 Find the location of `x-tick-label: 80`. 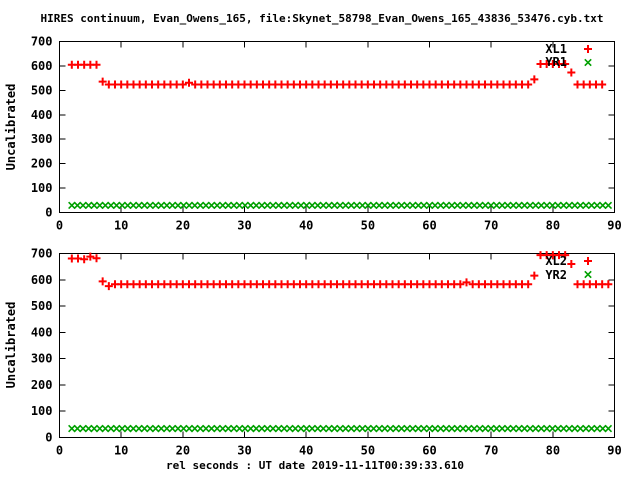

x-tick-label: 80 is located at coordinates (553, 226).